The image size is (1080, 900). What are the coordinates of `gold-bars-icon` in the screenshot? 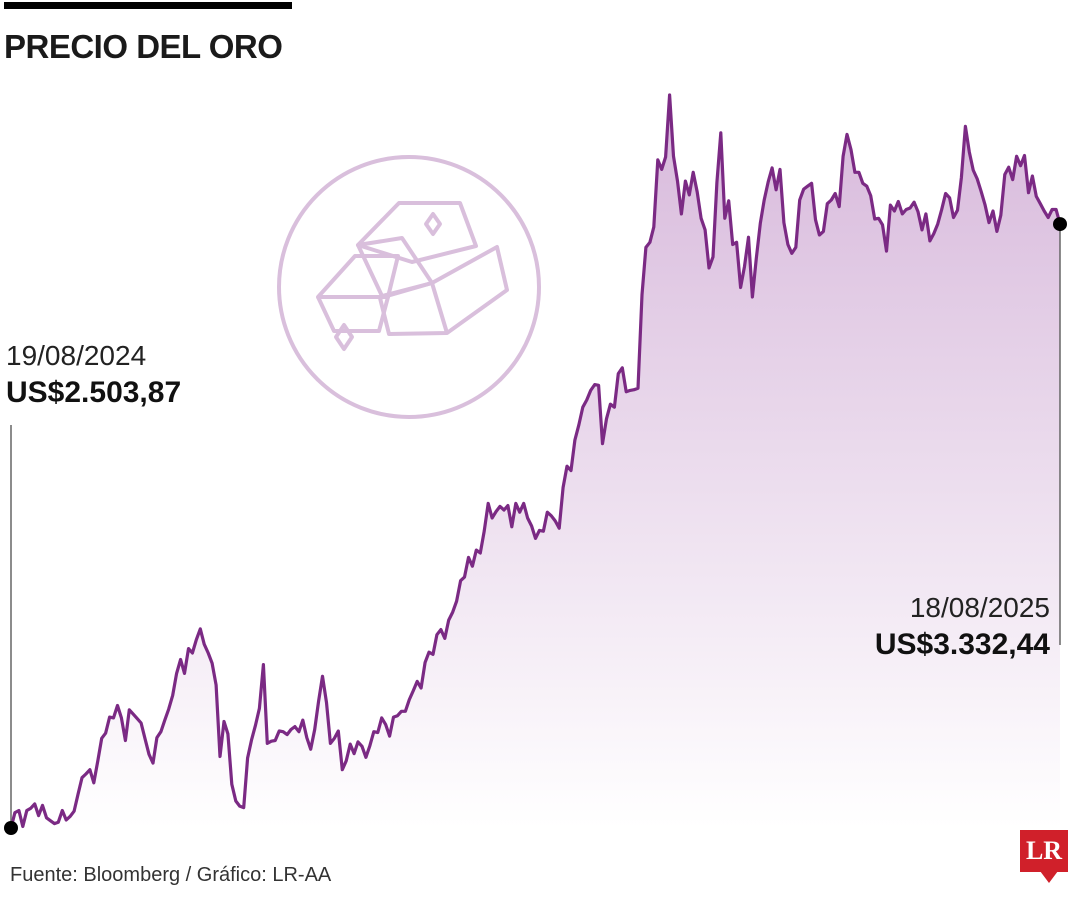 It's located at (409, 287).